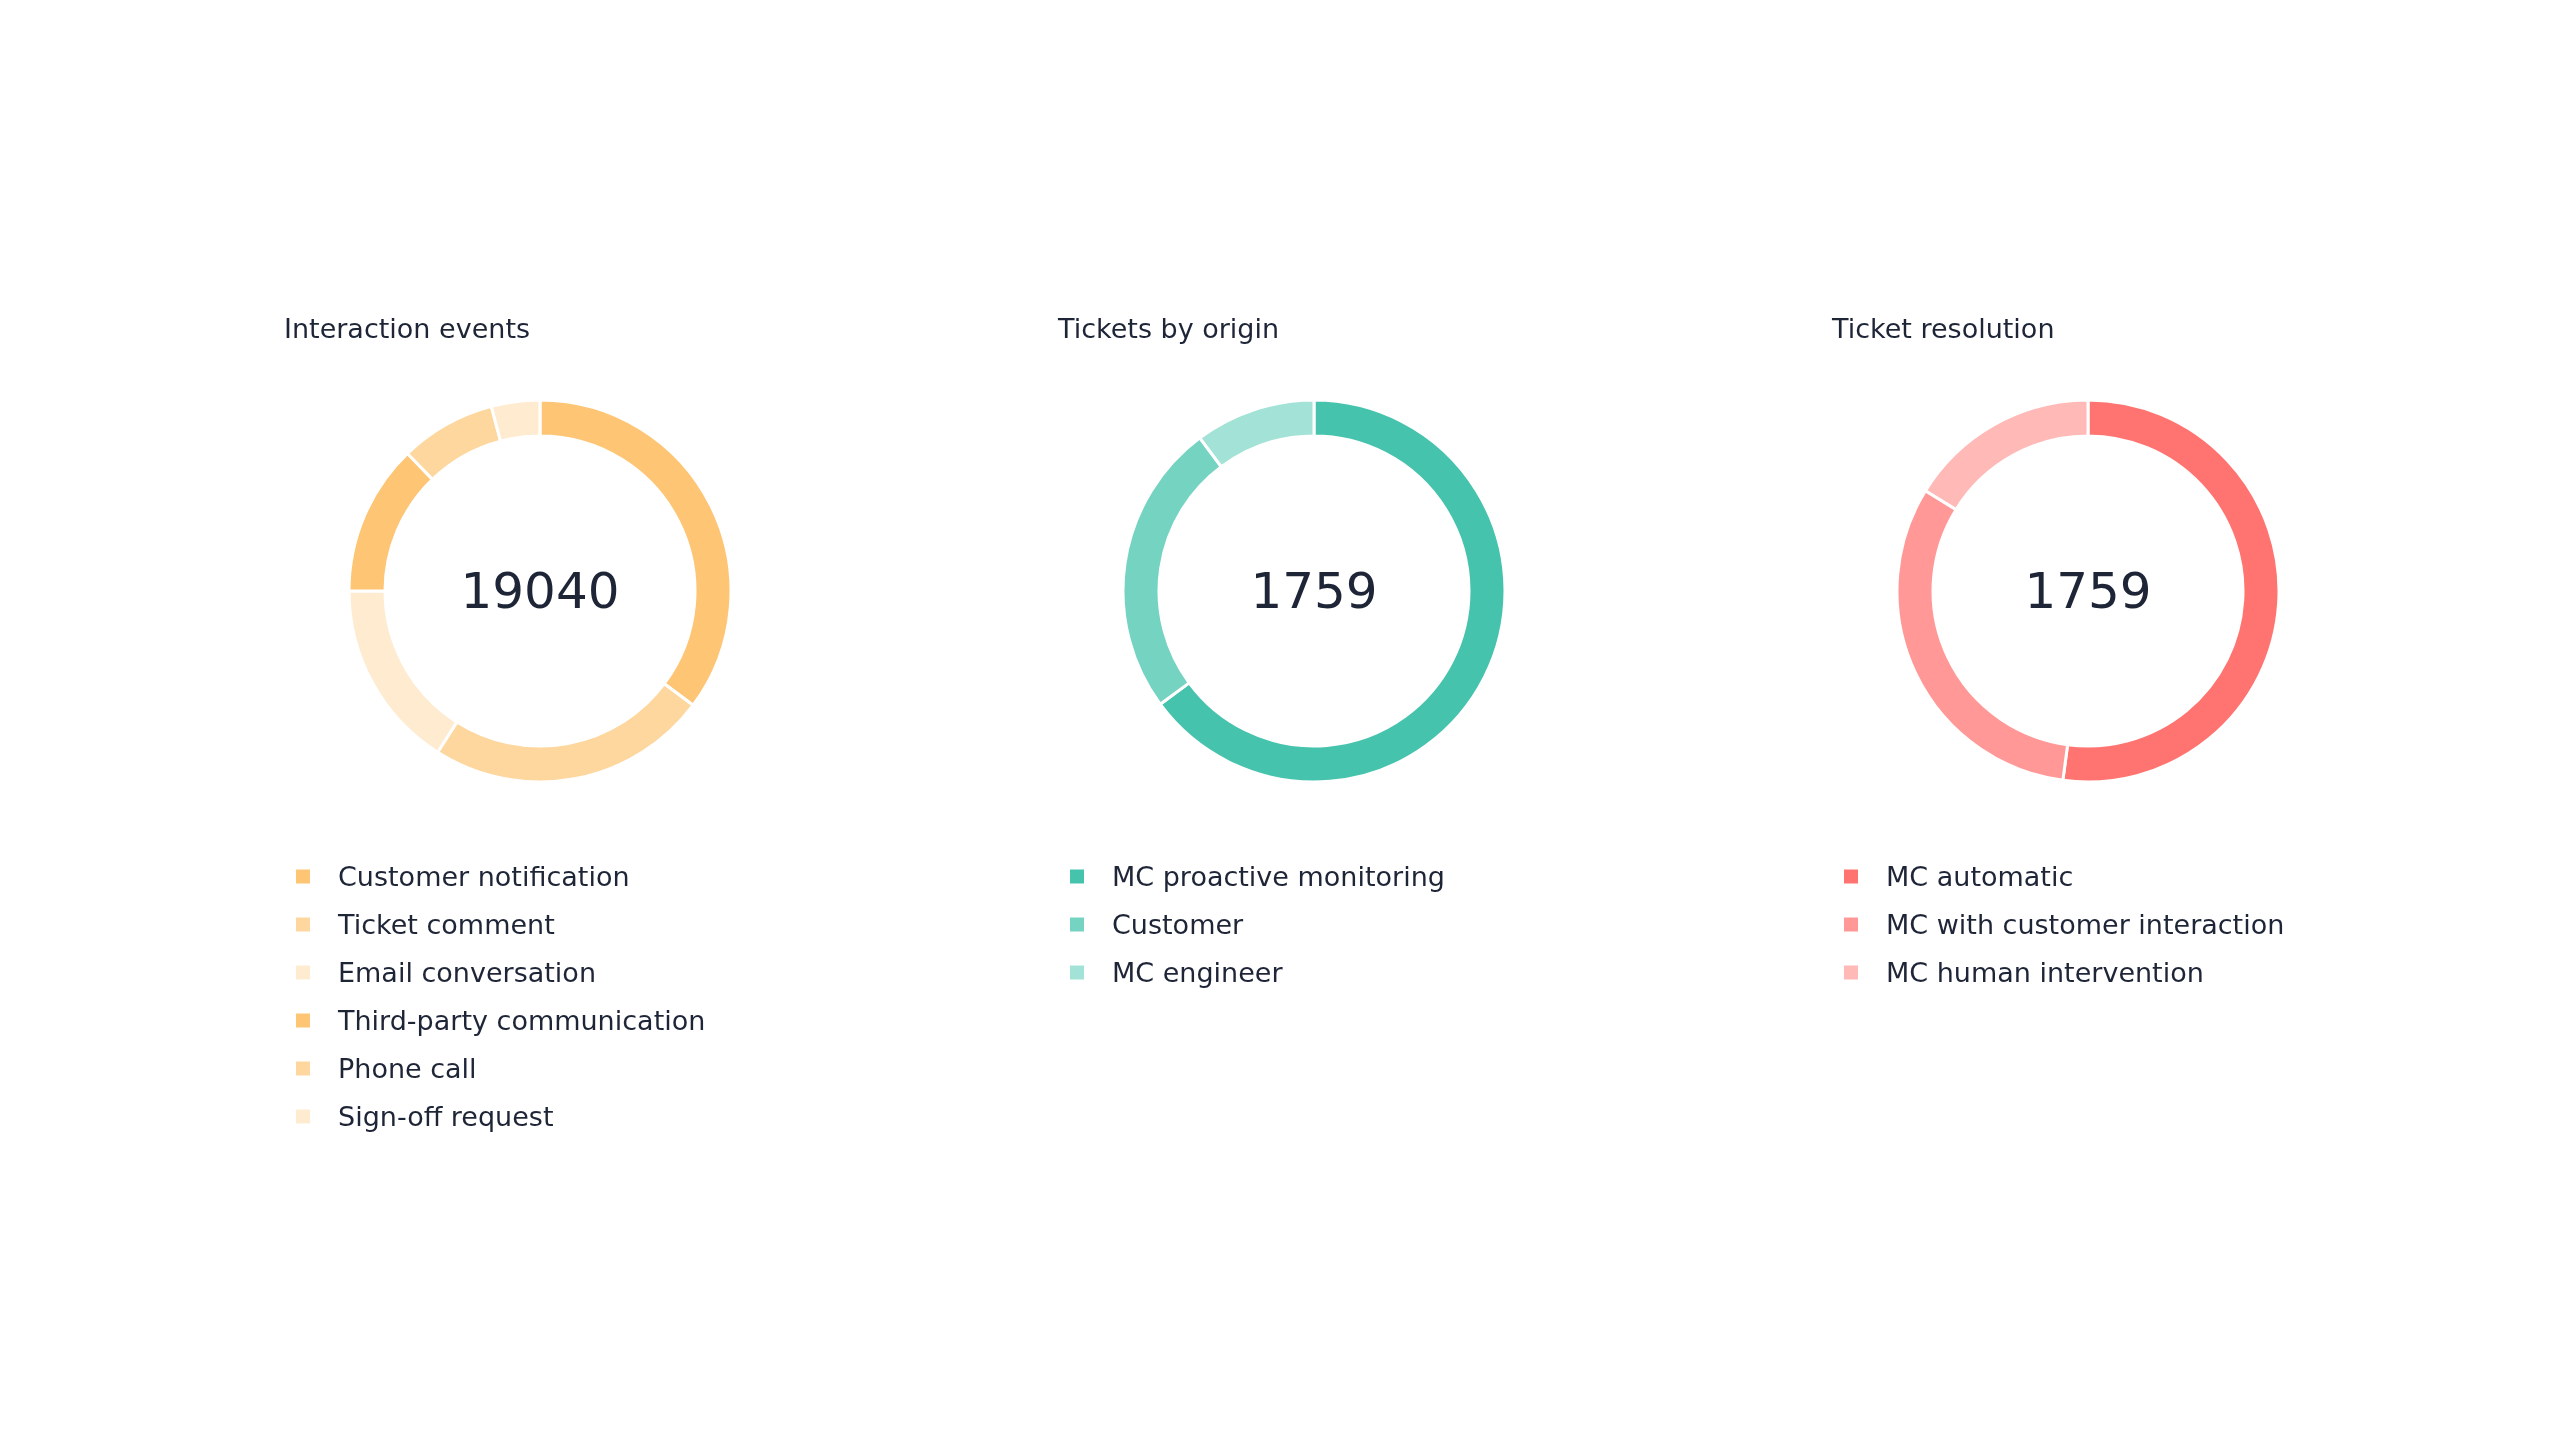 The height and width of the screenshot is (1440, 2560). What do you see at coordinates (484, 876) in the screenshot?
I see `legend-label: Customer notification` at bounding box center [484, 876].